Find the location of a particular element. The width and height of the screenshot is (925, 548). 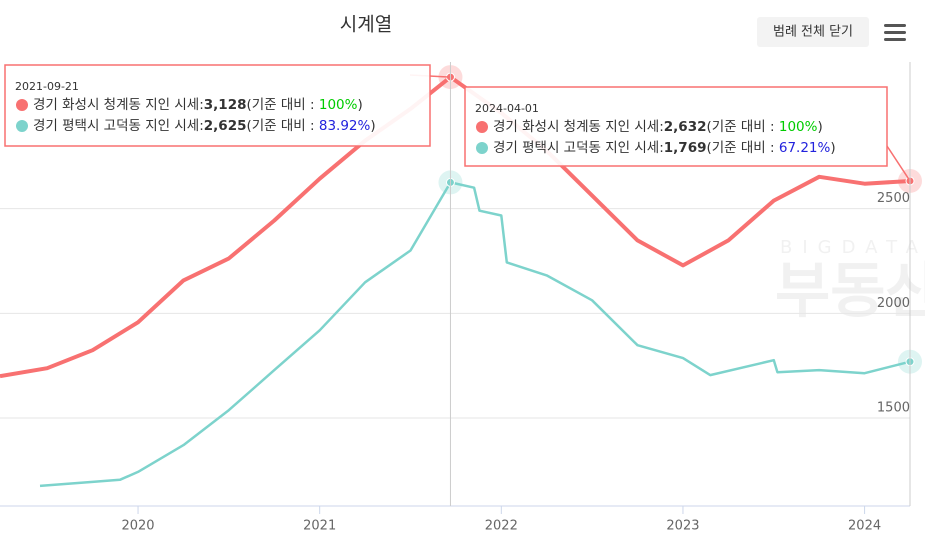

tooltip-ratio: 83.92% is located at coordinates (345, 126).